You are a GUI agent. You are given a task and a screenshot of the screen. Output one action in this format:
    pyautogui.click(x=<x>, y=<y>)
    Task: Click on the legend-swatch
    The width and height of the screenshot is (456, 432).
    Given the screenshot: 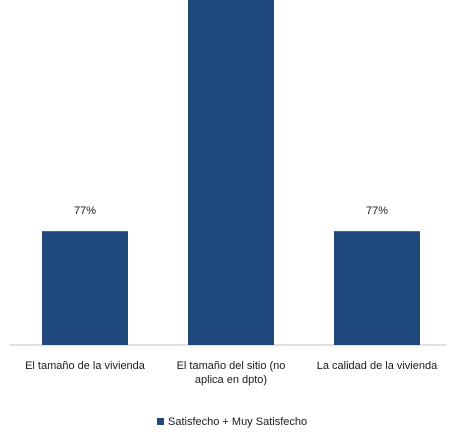 What is the action you would take?
    pyautogui.click(x=160, y=421)
    